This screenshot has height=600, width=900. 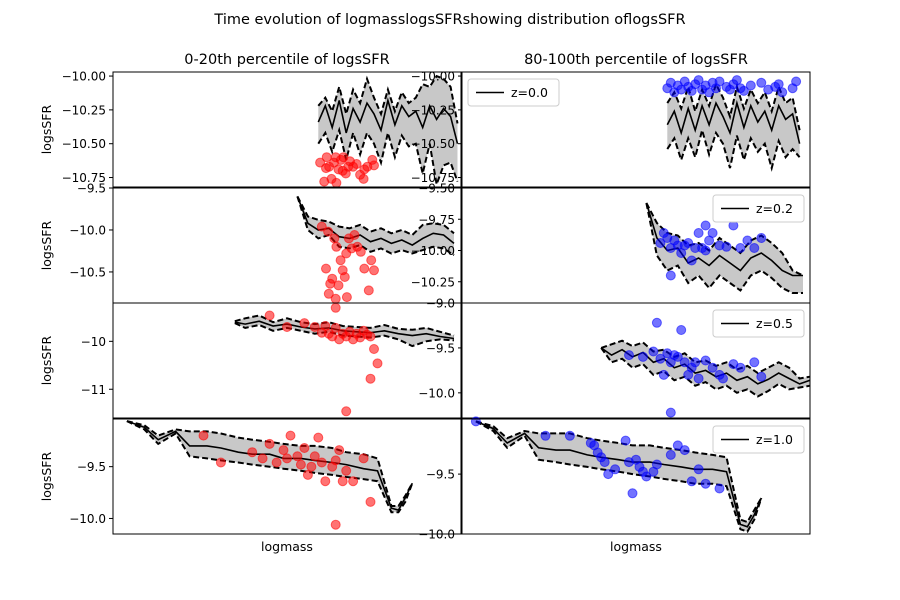 What do you see at coordinates (250, 243) in the screenshot?
I see `subplot-r1-c0: −9.5 −10.0 −10.5 logsSFR` at bounding box center [250, 243].